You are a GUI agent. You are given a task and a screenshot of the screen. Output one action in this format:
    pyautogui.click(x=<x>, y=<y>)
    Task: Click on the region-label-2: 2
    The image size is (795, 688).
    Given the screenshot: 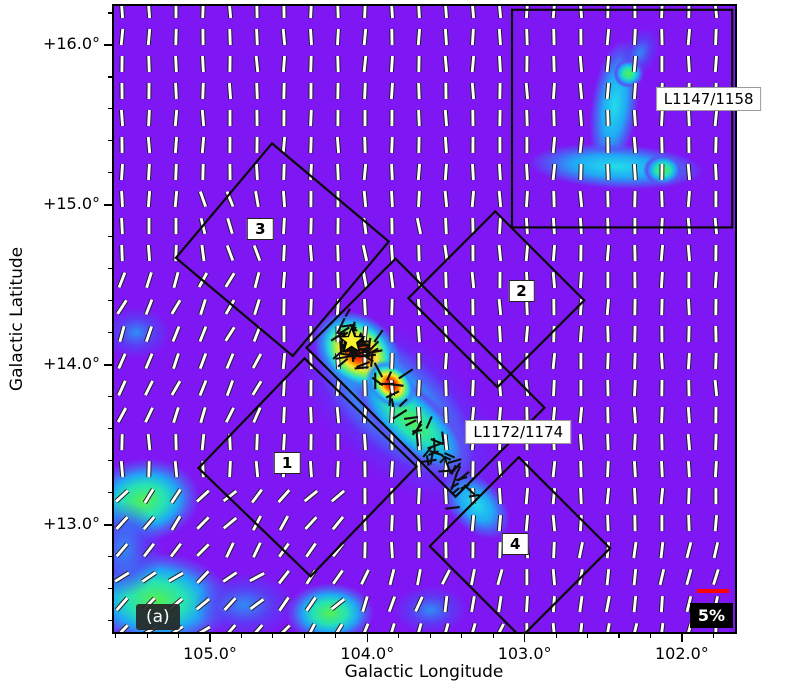 What is the action you would take?
    pyautogui.click(x=521, y=291)
    